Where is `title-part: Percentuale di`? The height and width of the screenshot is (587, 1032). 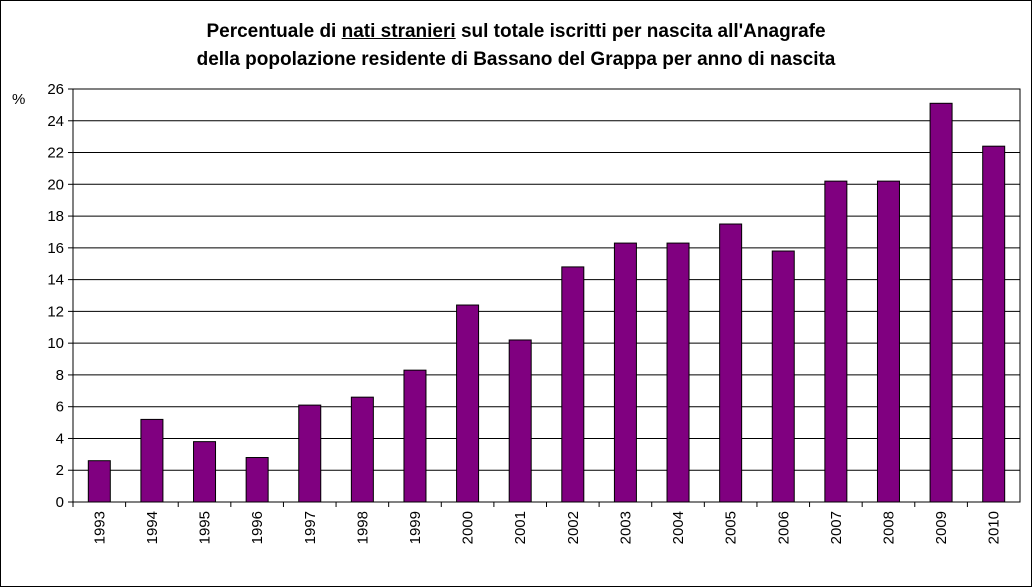 title-part: Percentuale di is located at coordinates (274, 31).